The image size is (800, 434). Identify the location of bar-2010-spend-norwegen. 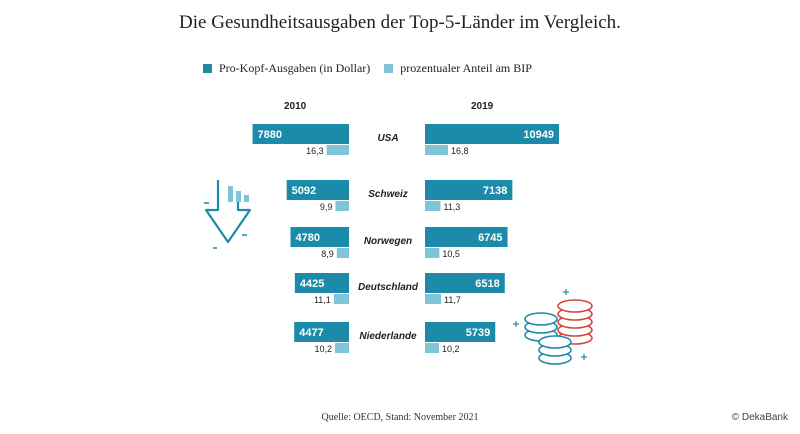
(319, 237).